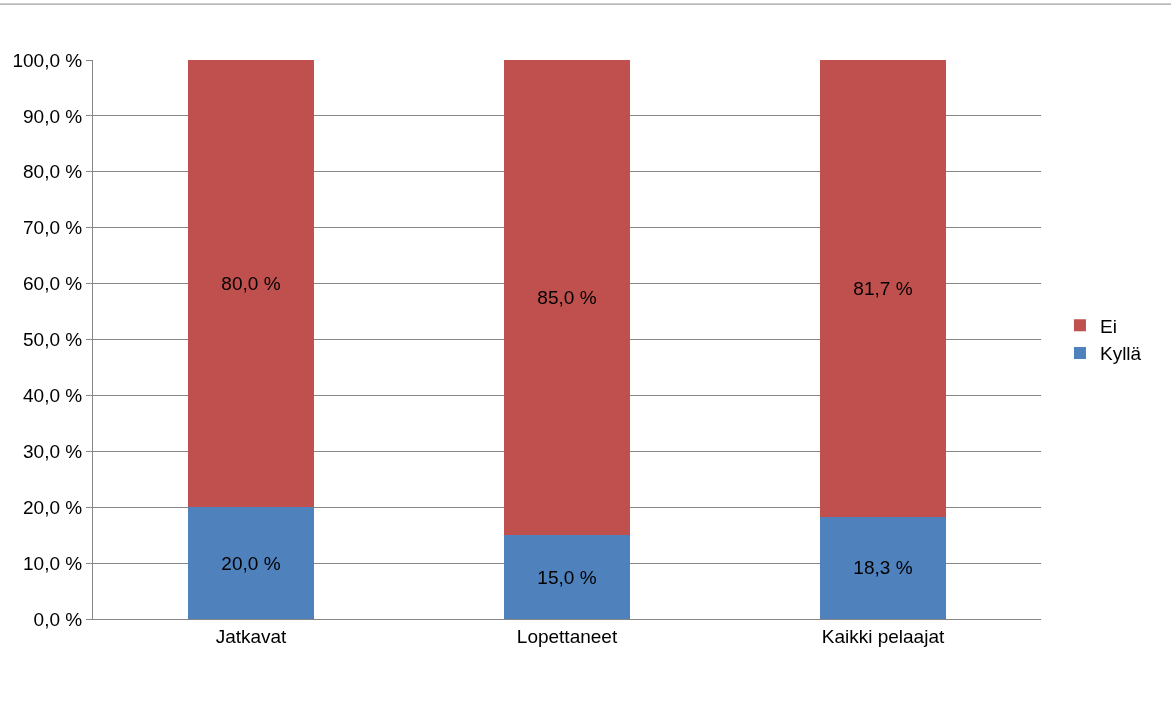  I want to click on data-label: 80,0 %, so click(251, 284).